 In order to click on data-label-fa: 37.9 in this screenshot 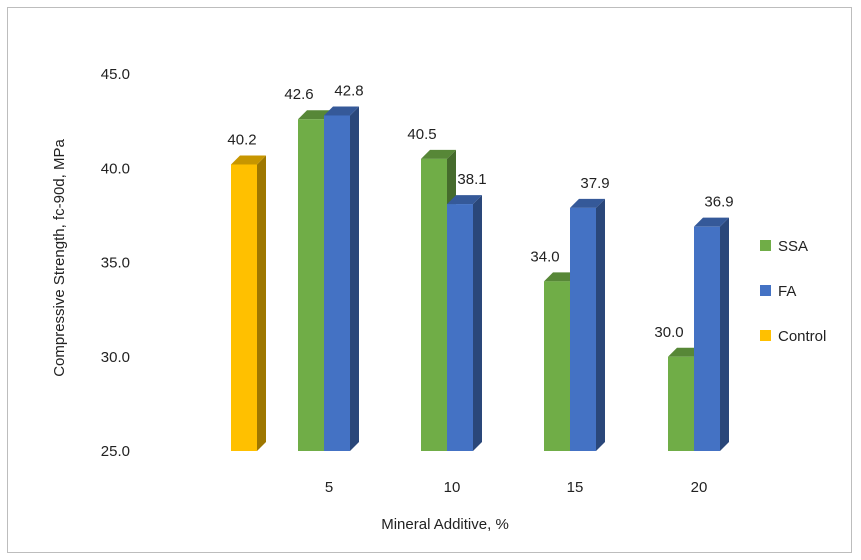, I will do `click(594, 183)`.